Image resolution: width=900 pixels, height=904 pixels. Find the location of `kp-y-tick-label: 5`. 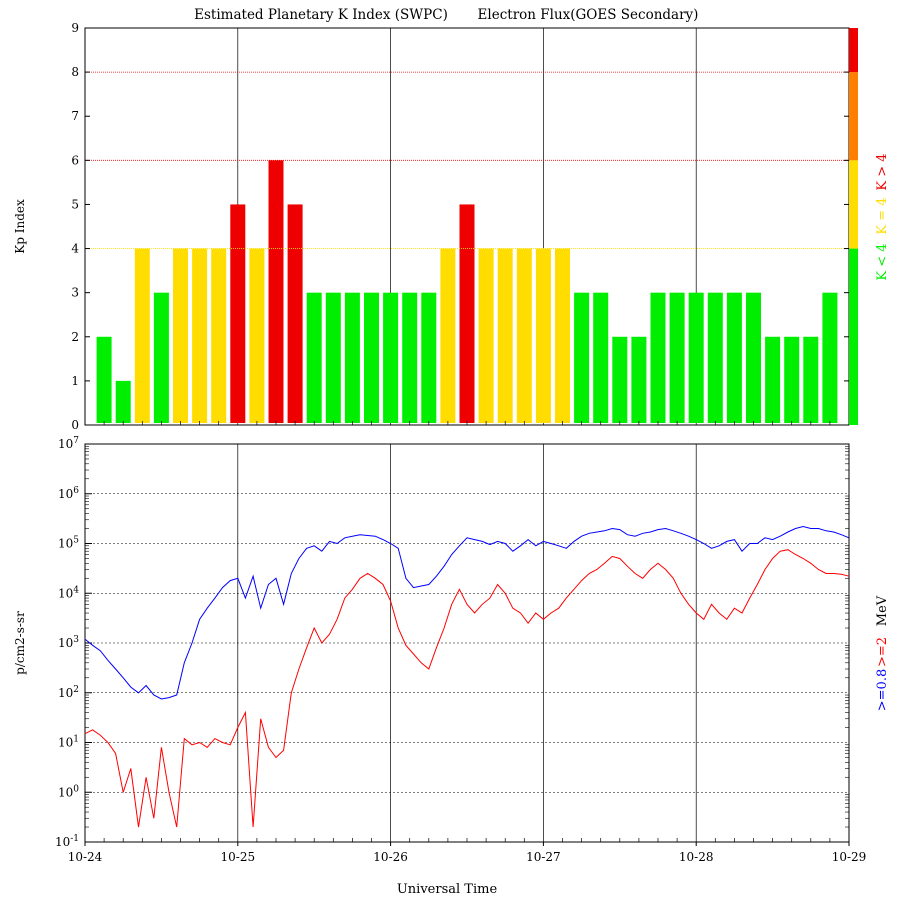

kp-y-tick-label: 5 is located at coordinates (75, 204).